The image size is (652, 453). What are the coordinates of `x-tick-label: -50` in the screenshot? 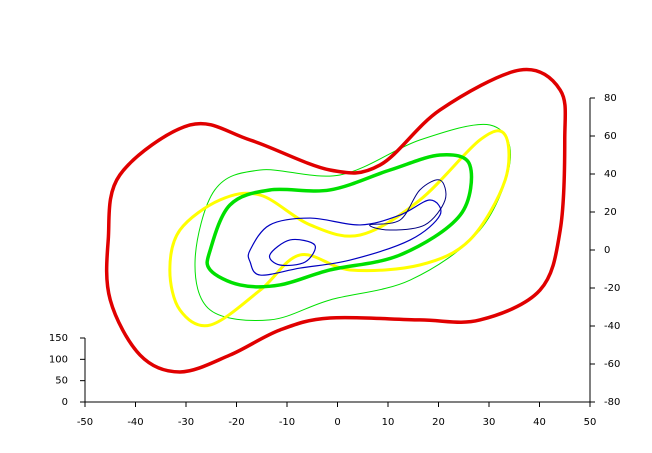 It's located at (85, 422).